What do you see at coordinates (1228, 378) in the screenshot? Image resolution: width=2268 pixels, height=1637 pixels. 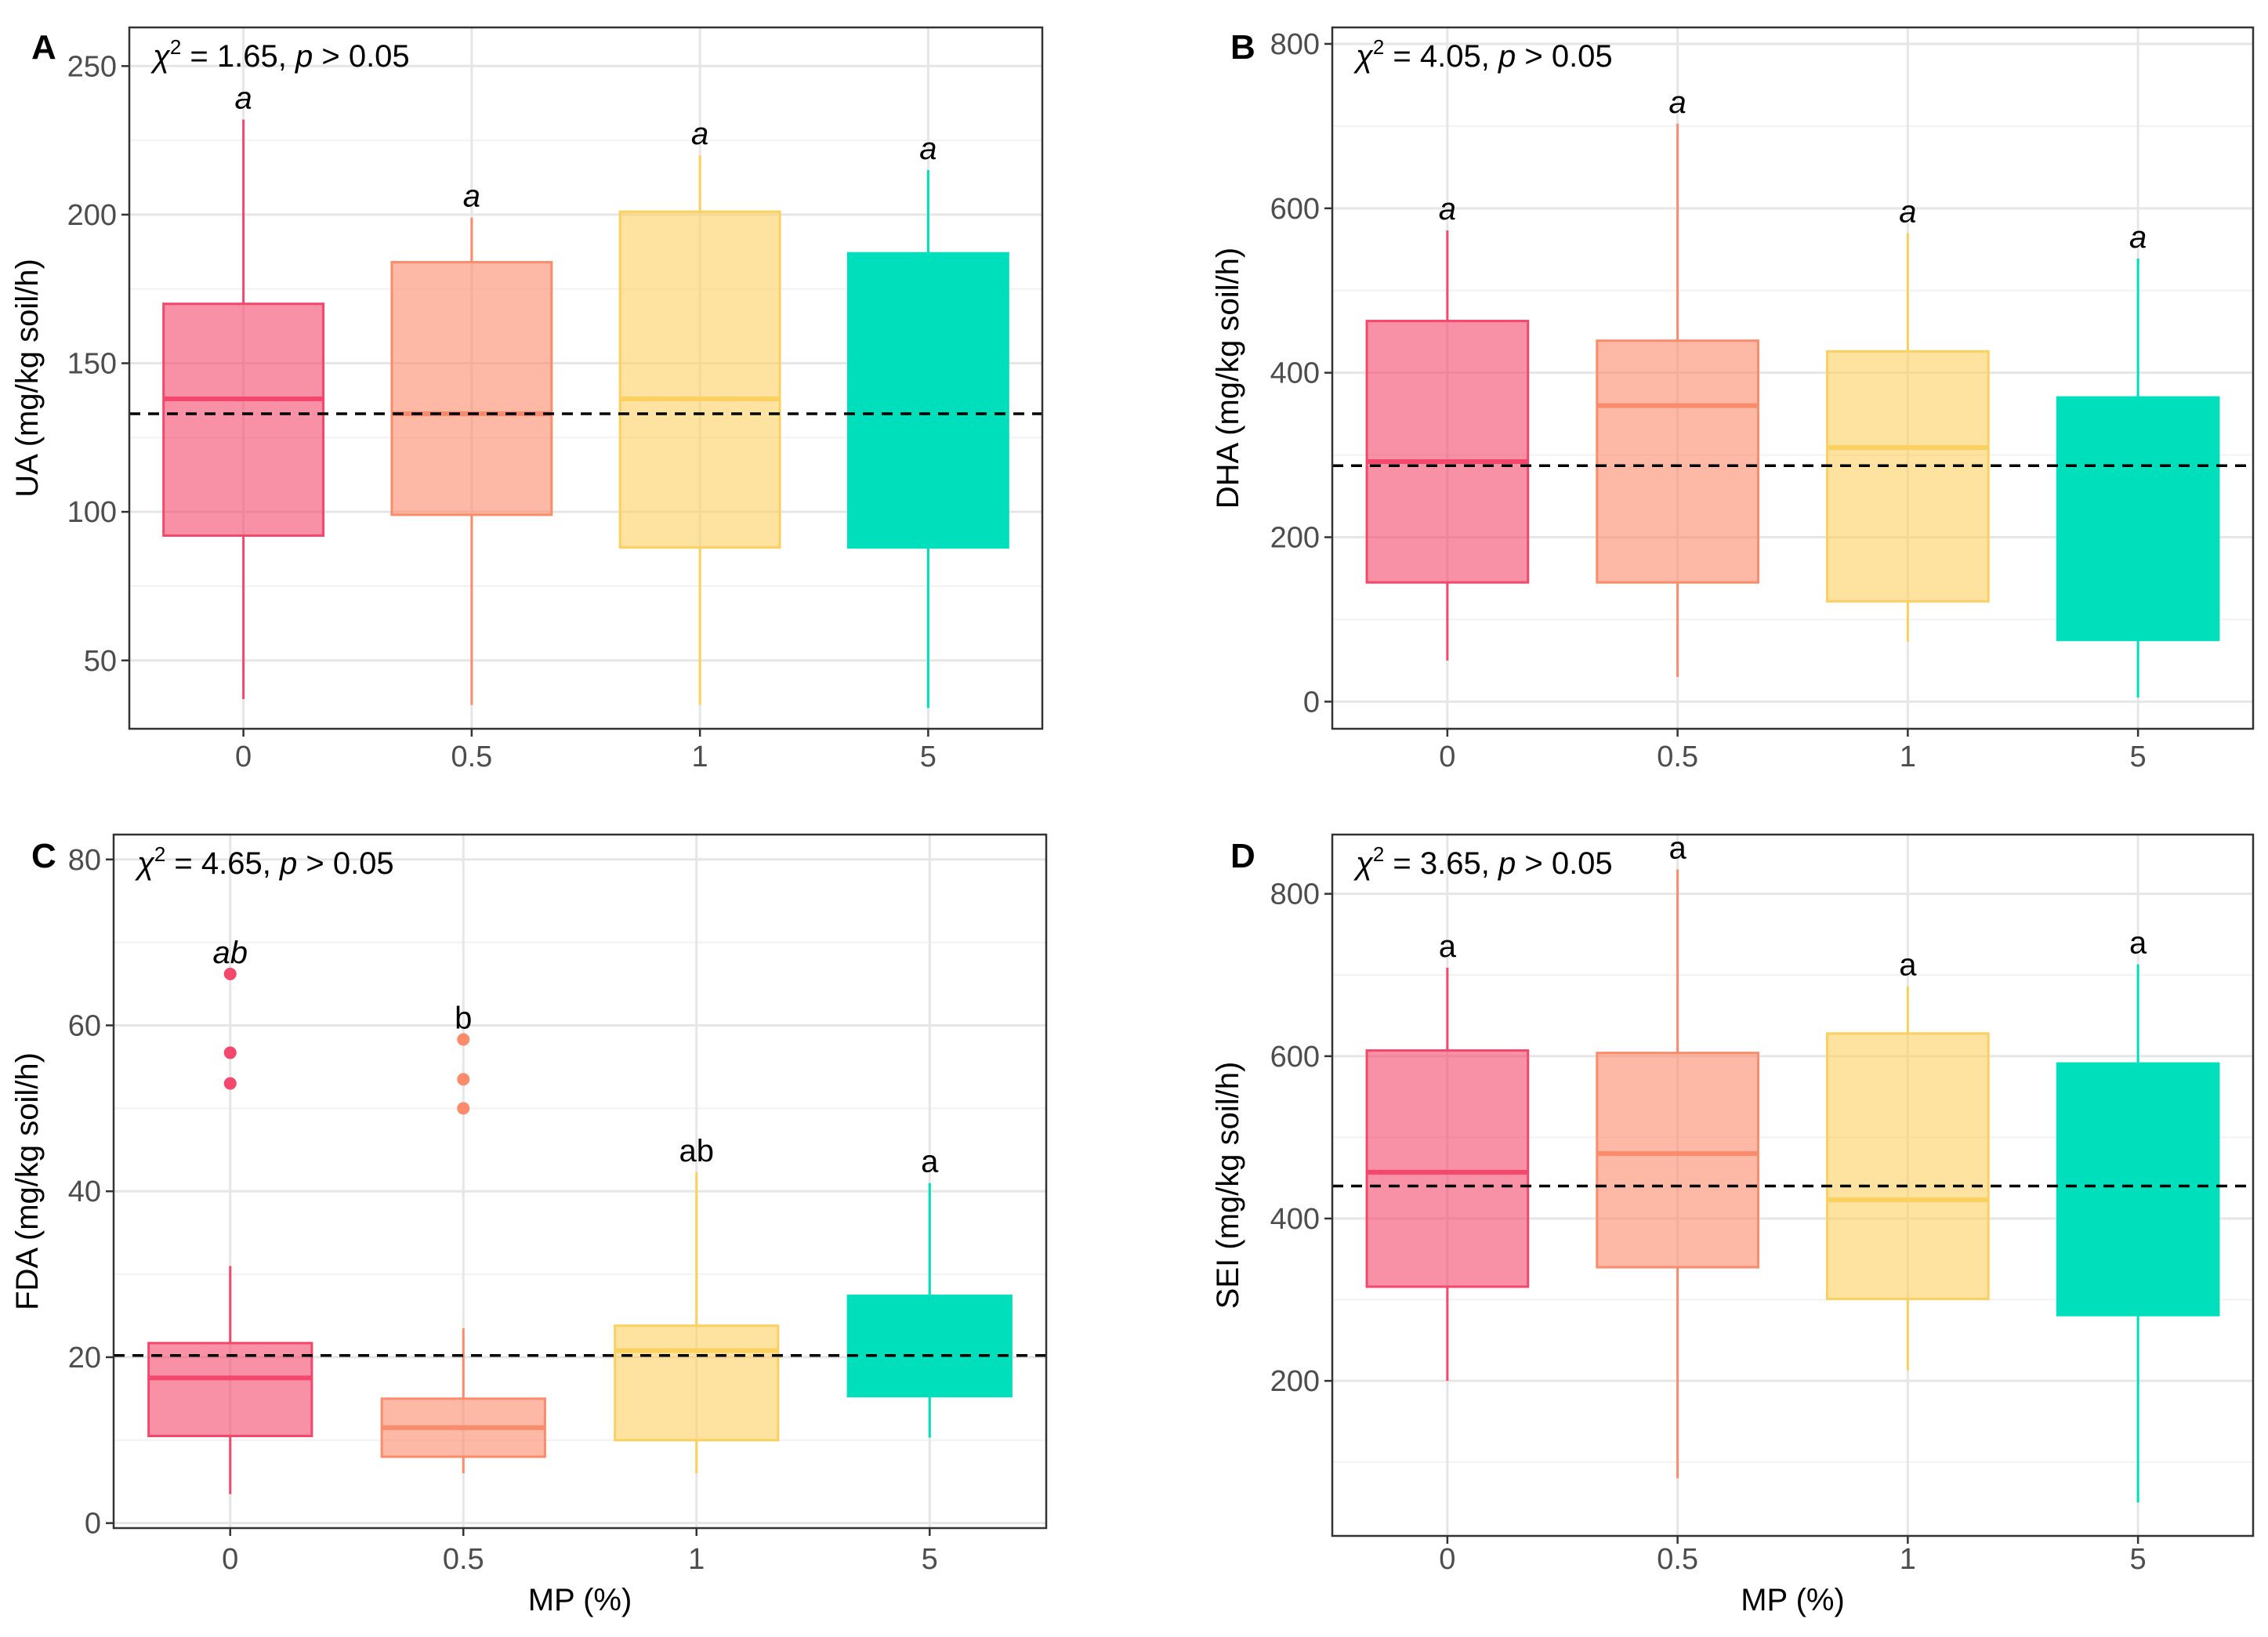 I see `y-axis-title: DHA (mg/kg soil/h)` at bounding box center [1228, 378].